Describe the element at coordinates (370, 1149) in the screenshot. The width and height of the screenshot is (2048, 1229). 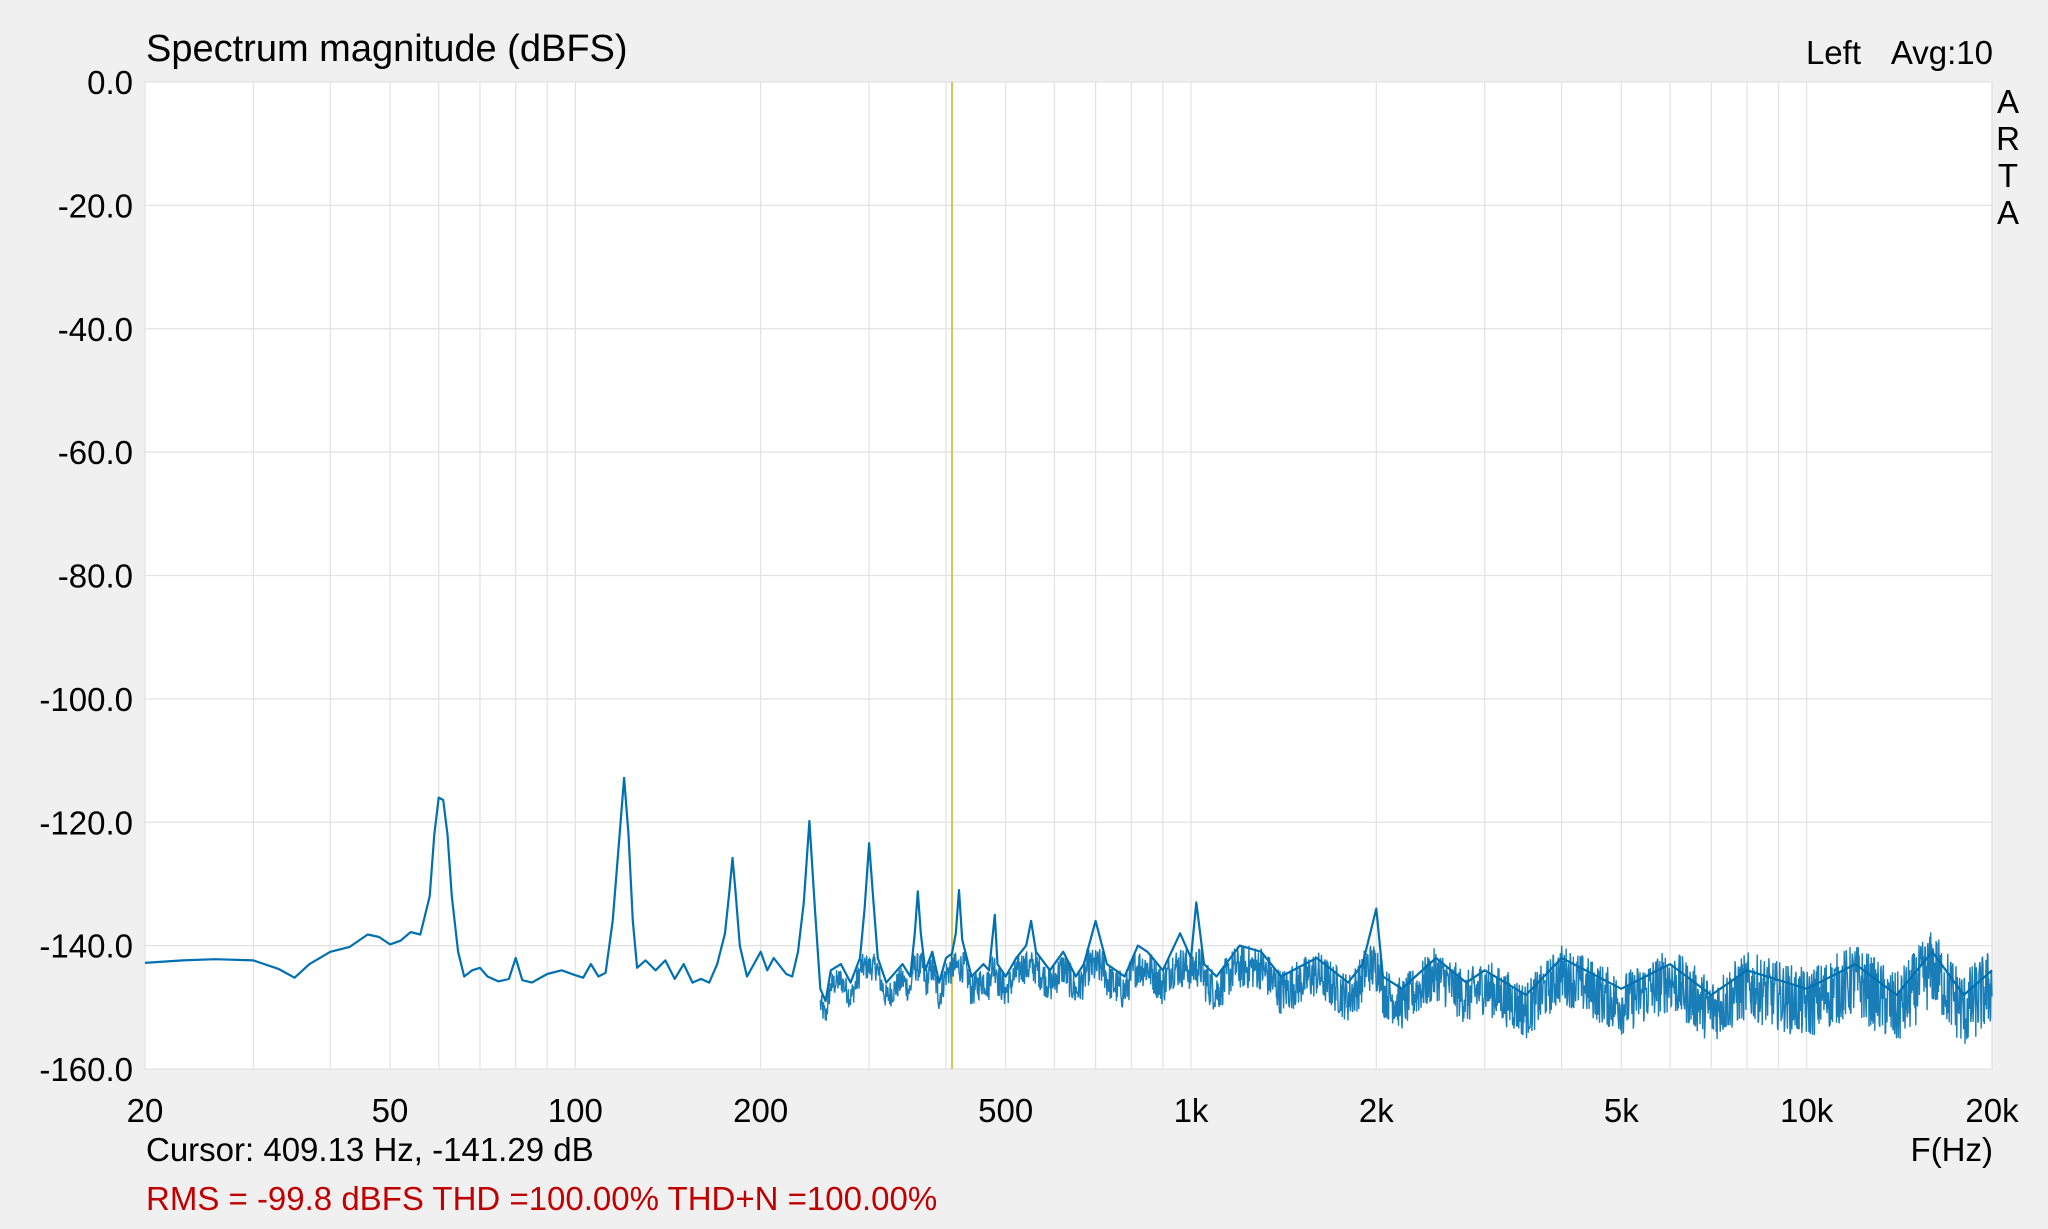
I see `cursor-readout: Cursor: 409.13 Hz, -141.29 dB` at that location.